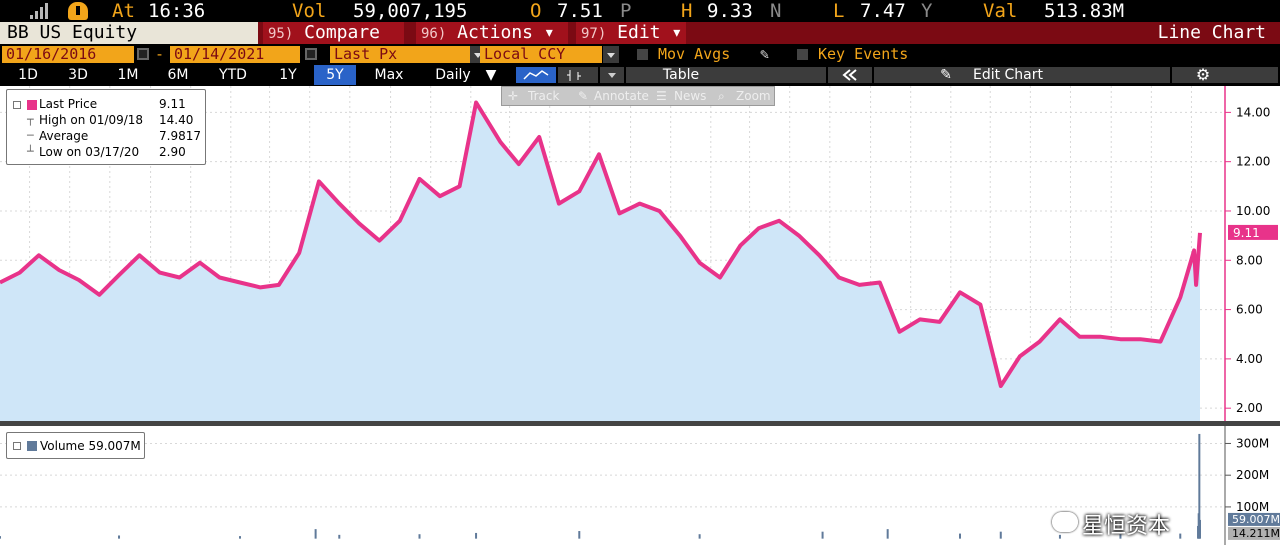  What do you see at coordinates (863, 54) in the screenshot?
I see `key-events-label: Key Events` at bounding box center [863, 54].